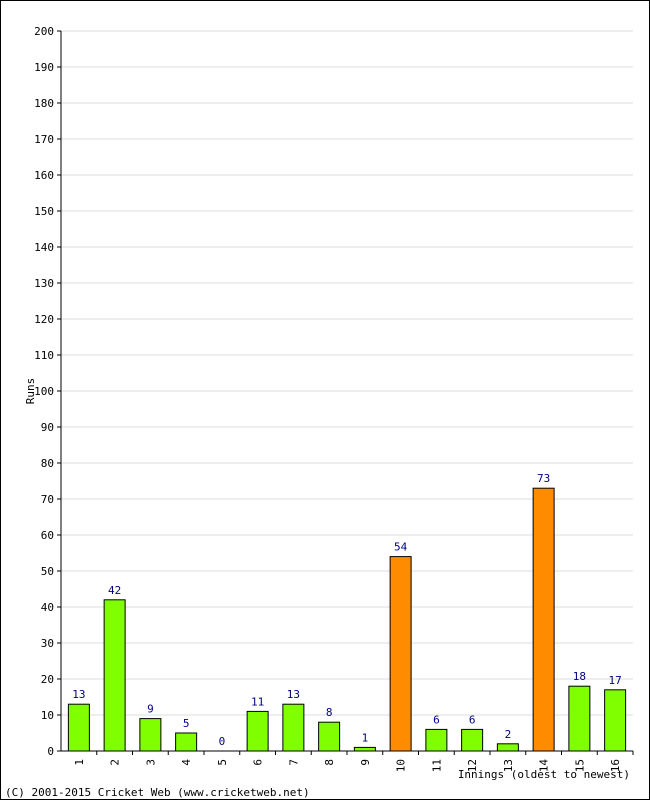 Image resolution: width=650 pixels, height=801 pixels. What do you see at coordinates (47, 679) in the screenshot?
I see `y-tick-label: 20` at bounding box center [47, 679].